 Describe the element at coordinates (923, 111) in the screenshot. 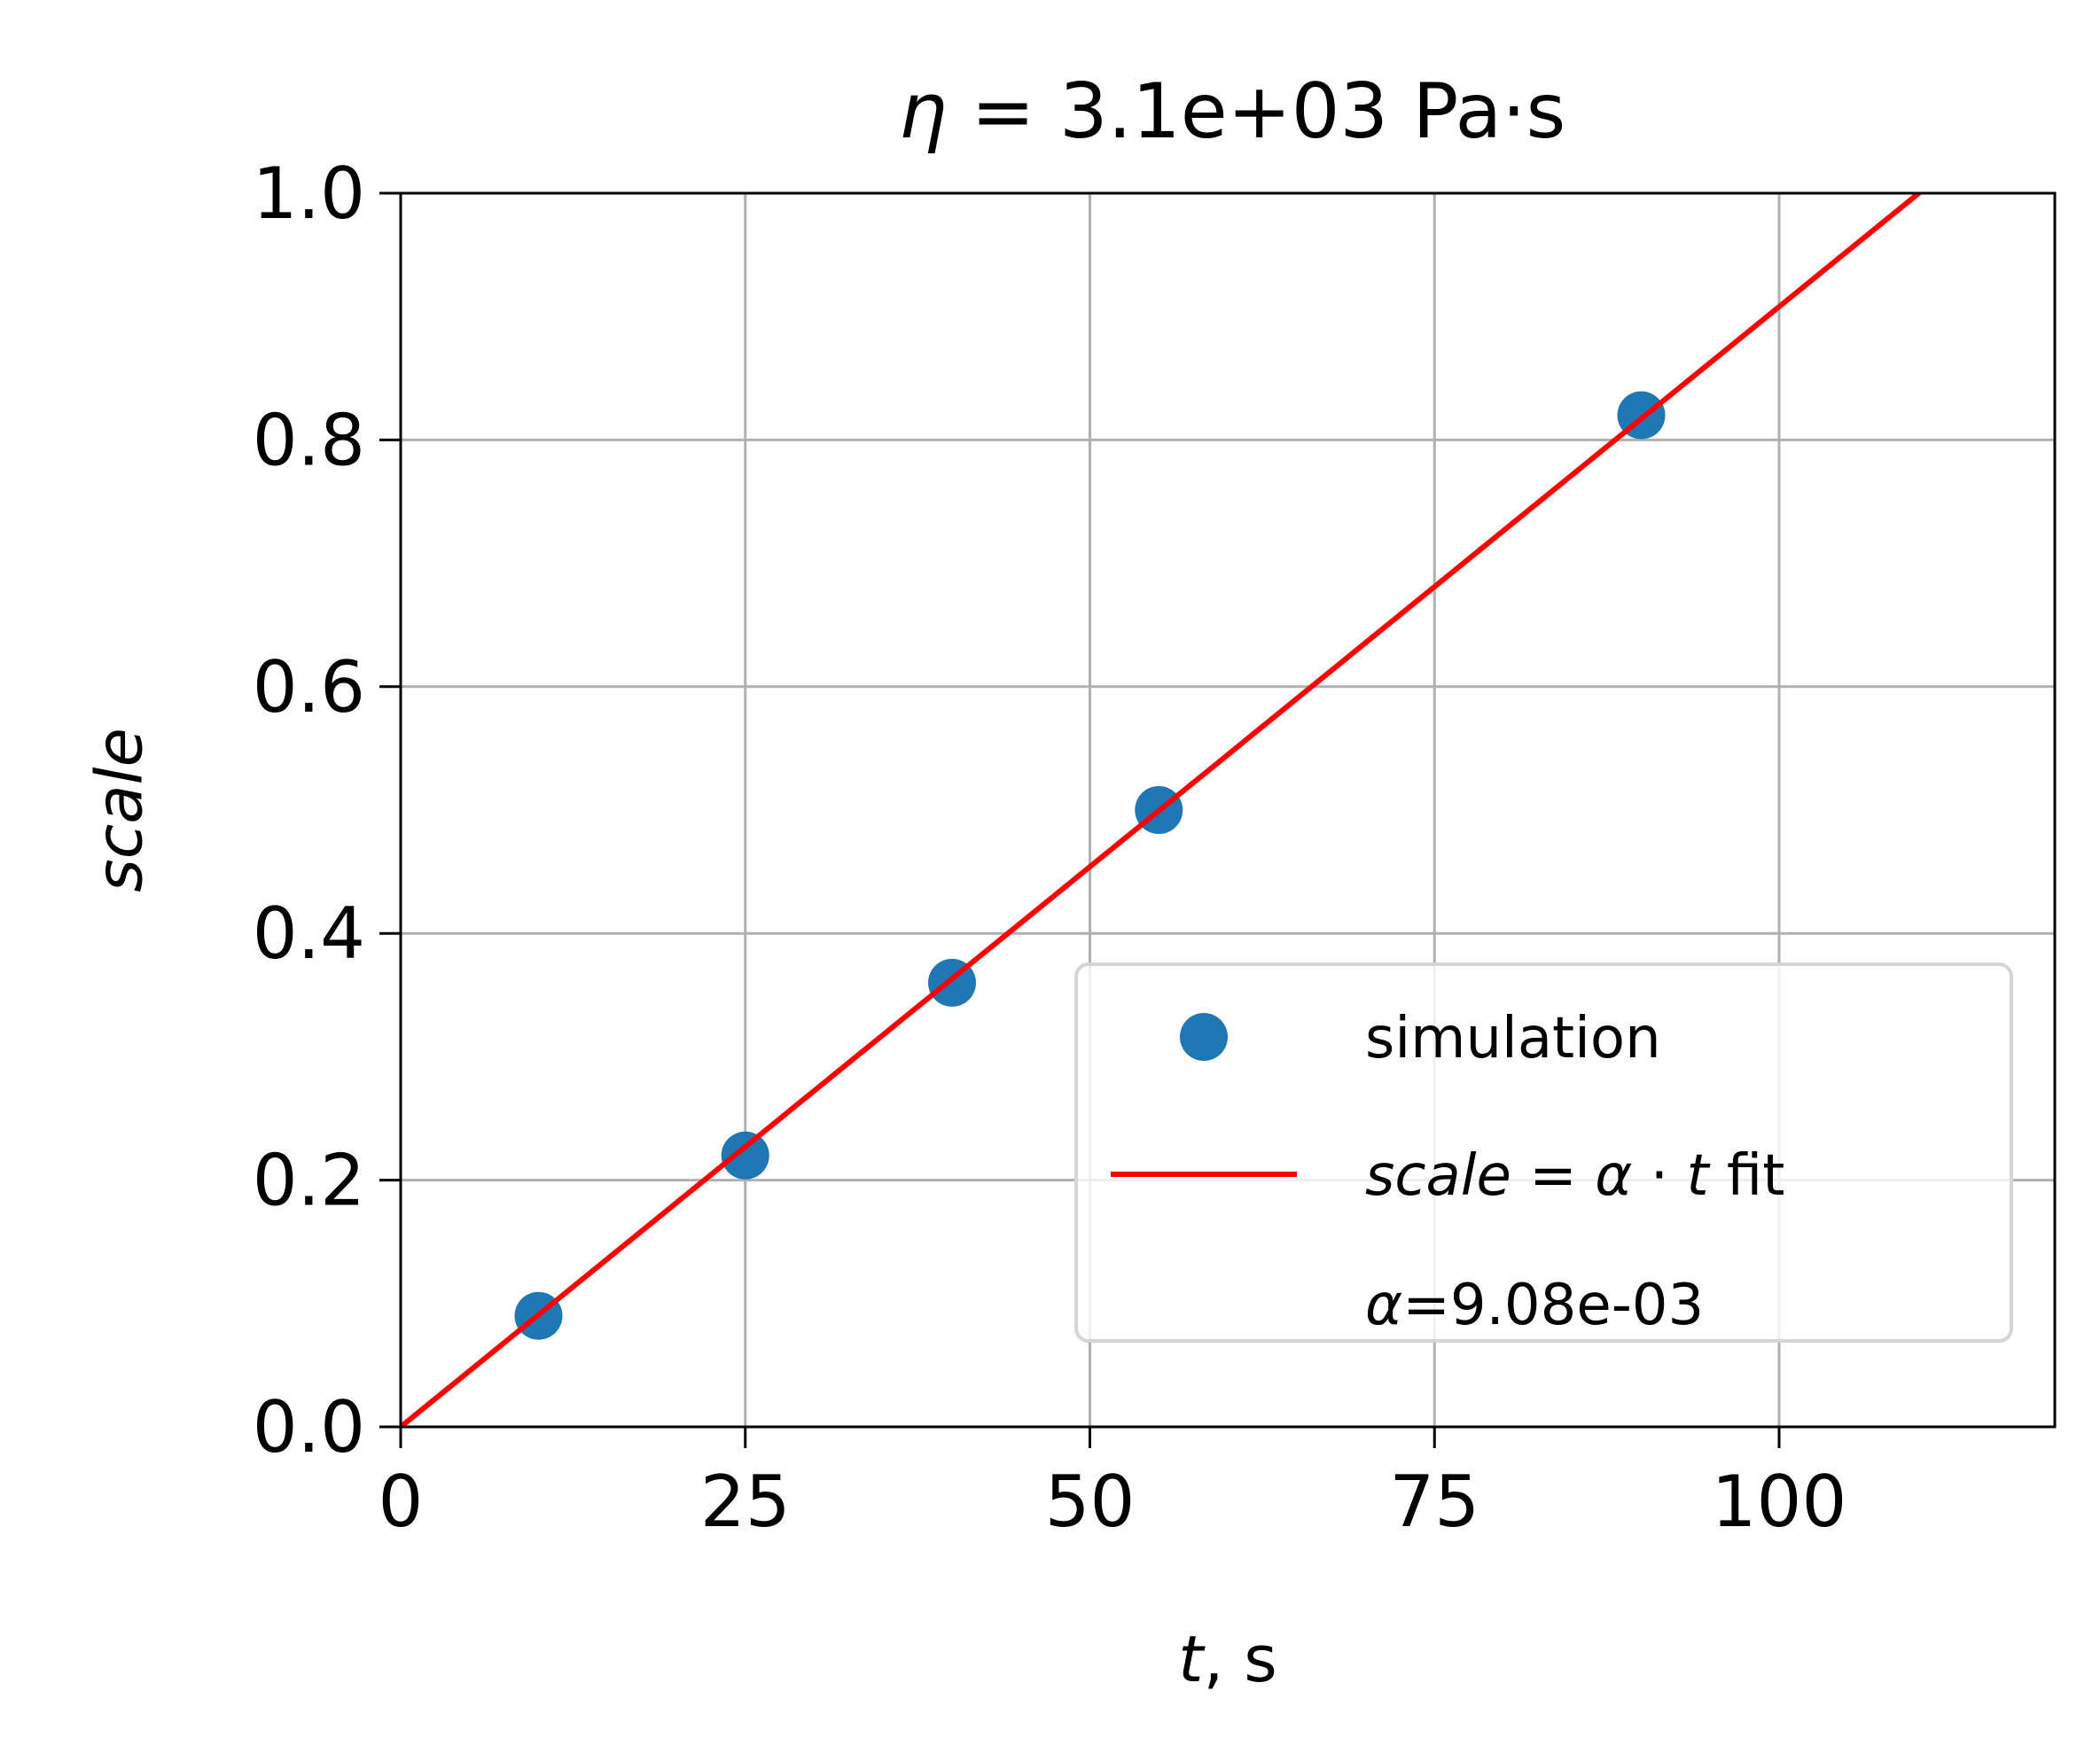

I see `title-symbol: η` at that location.